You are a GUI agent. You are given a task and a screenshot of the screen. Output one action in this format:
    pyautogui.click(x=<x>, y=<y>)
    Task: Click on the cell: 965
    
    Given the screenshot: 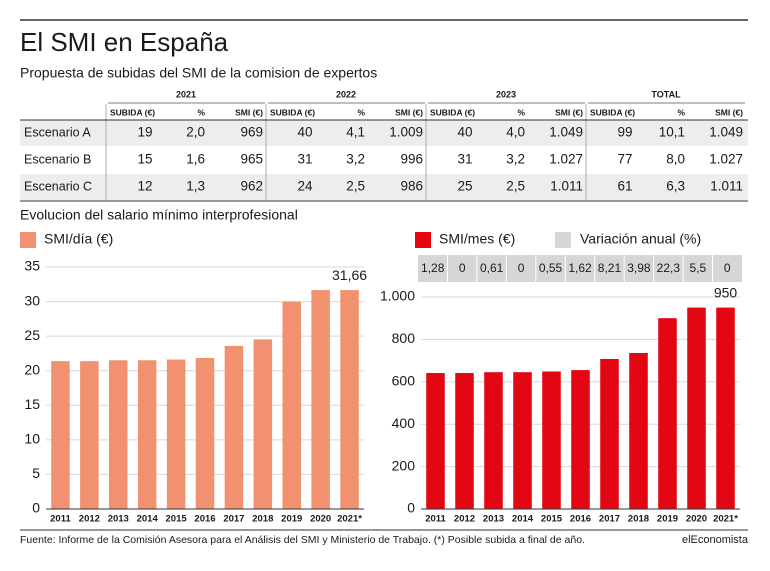 What is the action you would take?
    pyautogui.click(x=251, y=159)
    